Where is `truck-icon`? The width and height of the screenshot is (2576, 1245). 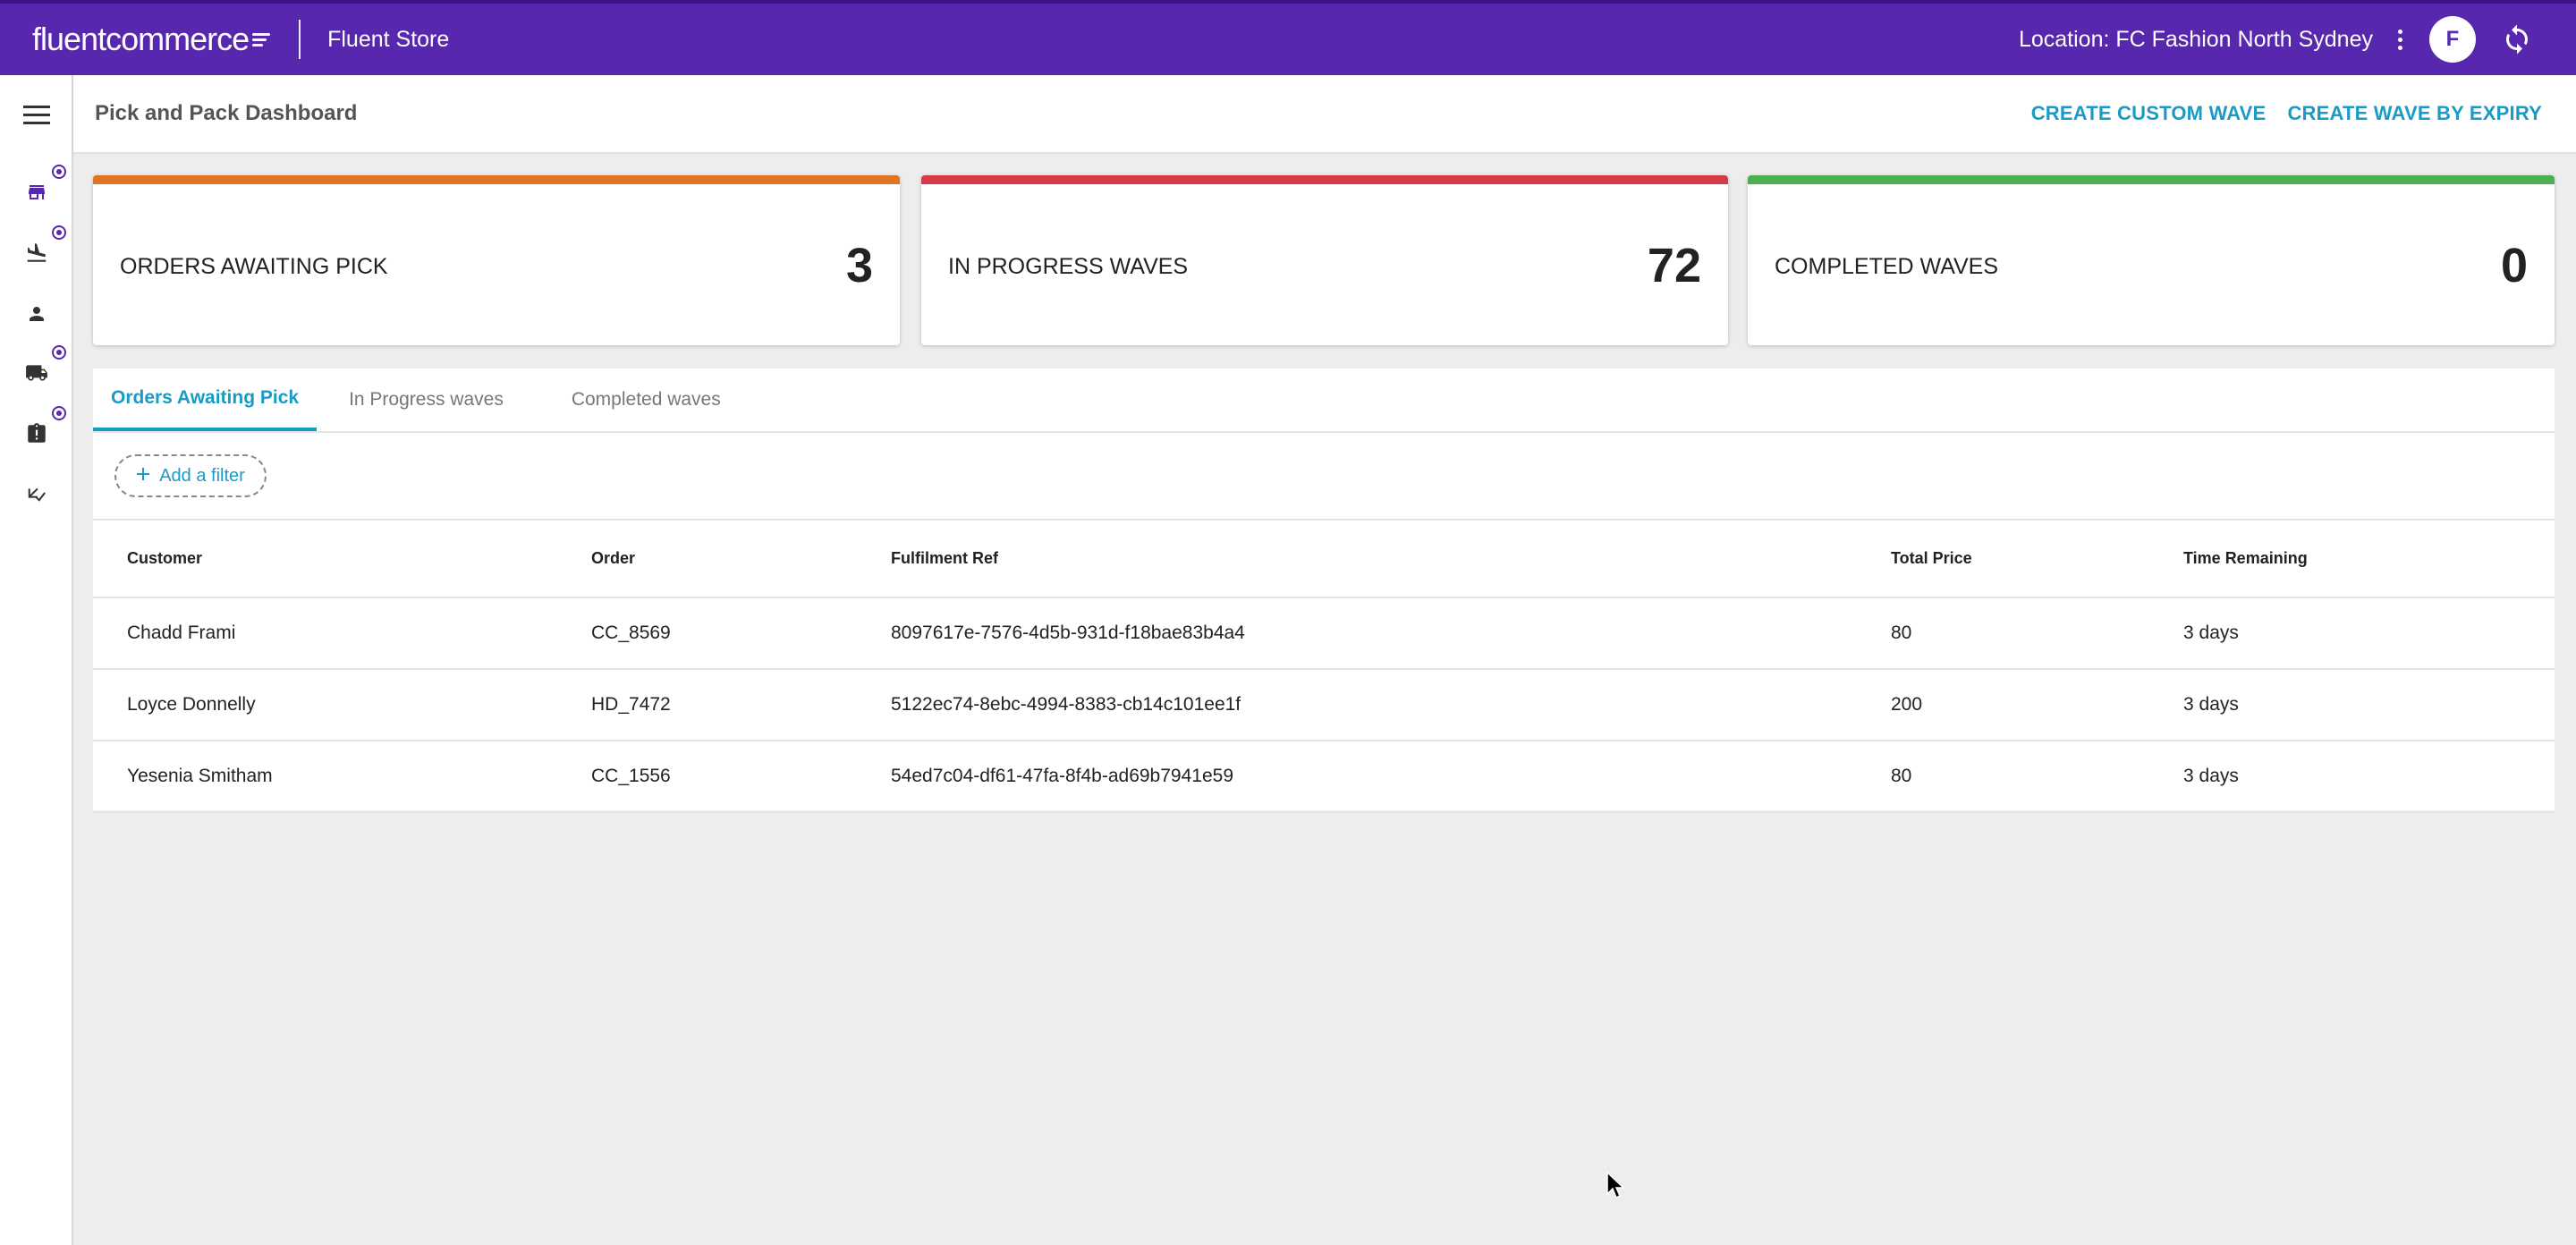 truck-icon is located at coordinates (43, 367).